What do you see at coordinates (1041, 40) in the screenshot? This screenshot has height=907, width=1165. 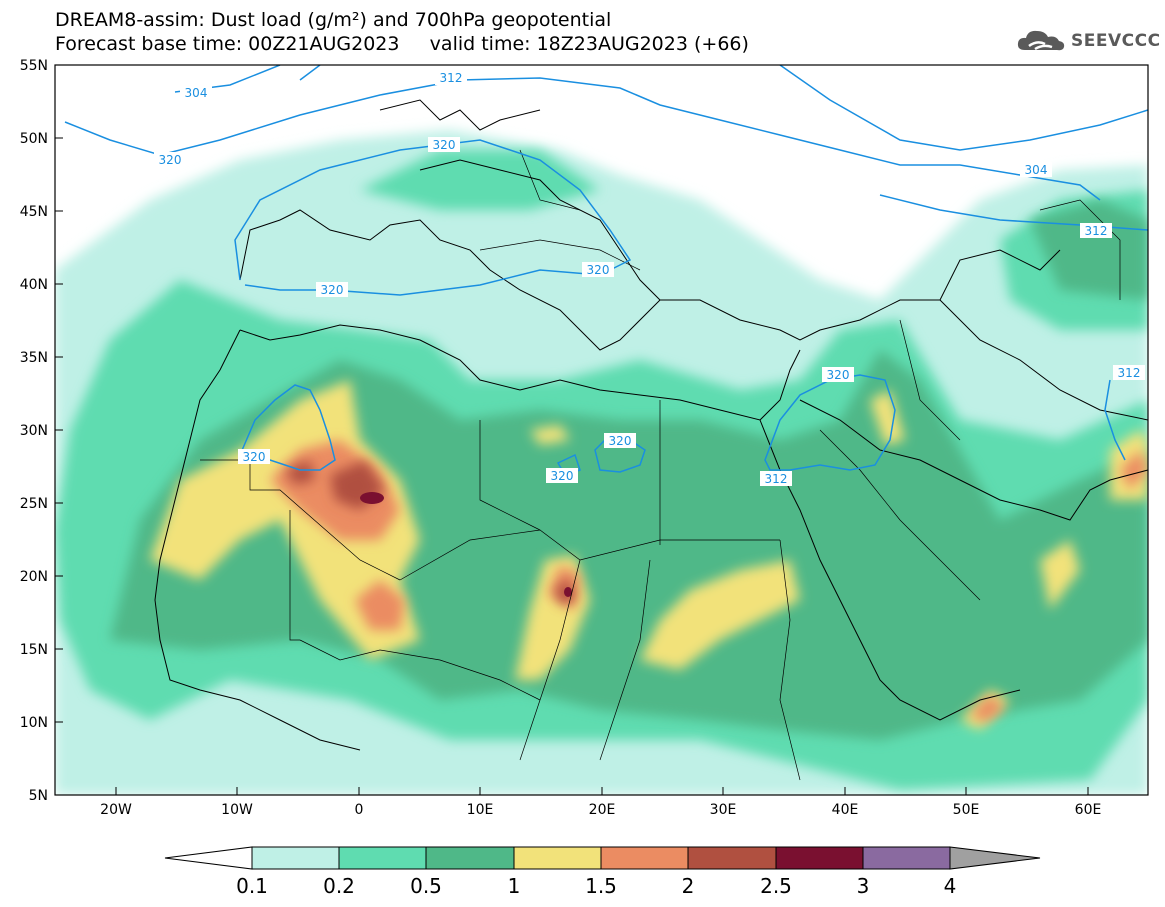 I see `cloud-icon` at bounding box center [1041, 40].